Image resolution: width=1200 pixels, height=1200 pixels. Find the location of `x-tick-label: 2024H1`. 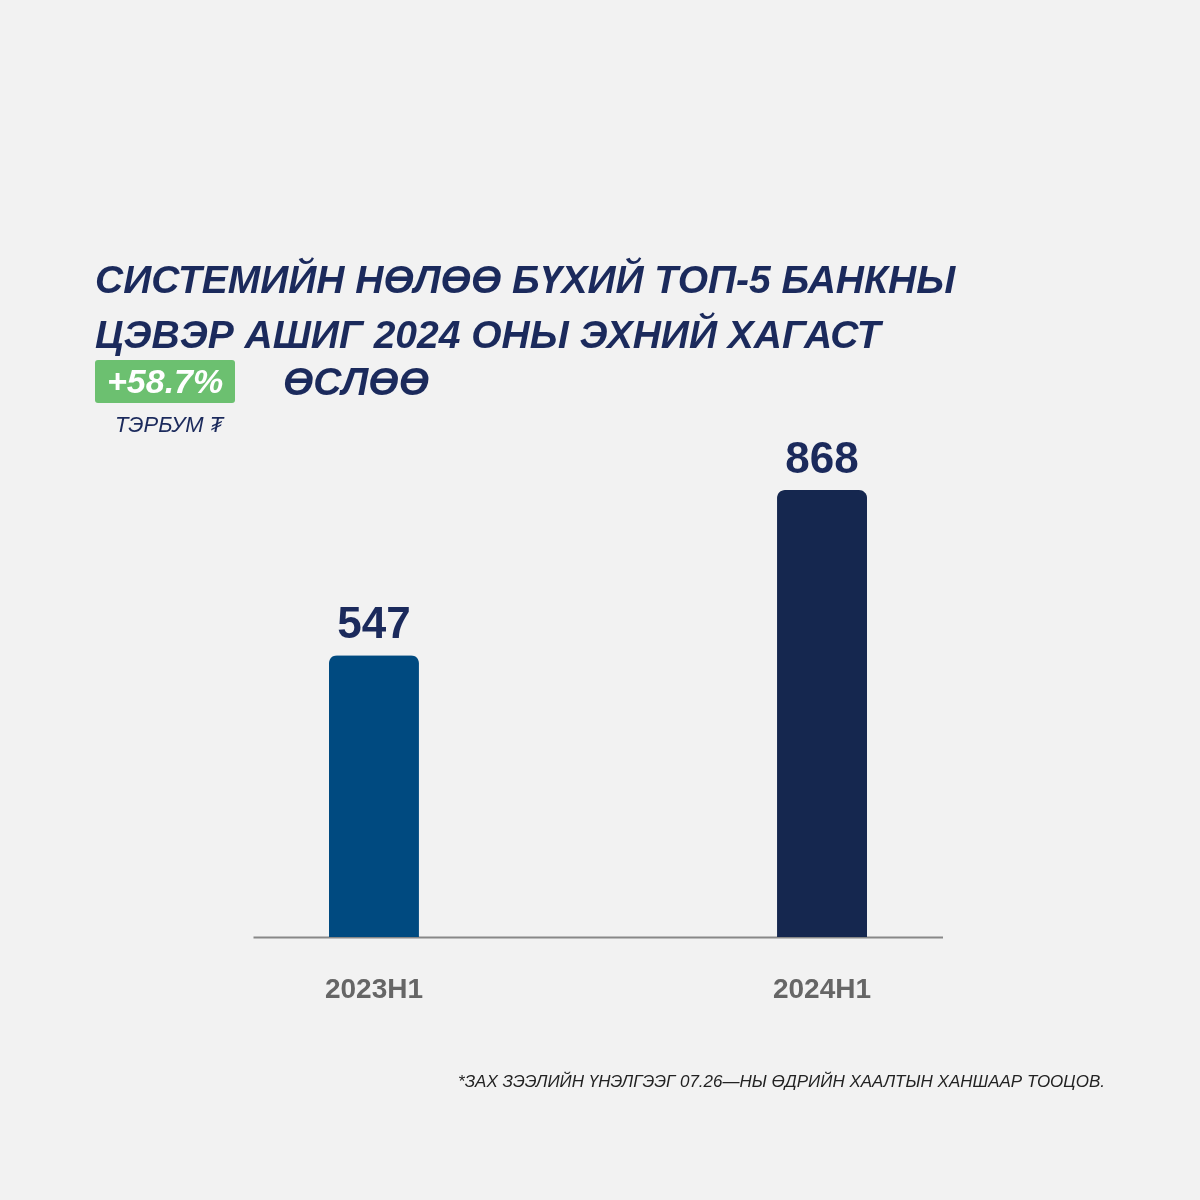

x-tick-label: 2024H1 is located at coordinates (822, 988).